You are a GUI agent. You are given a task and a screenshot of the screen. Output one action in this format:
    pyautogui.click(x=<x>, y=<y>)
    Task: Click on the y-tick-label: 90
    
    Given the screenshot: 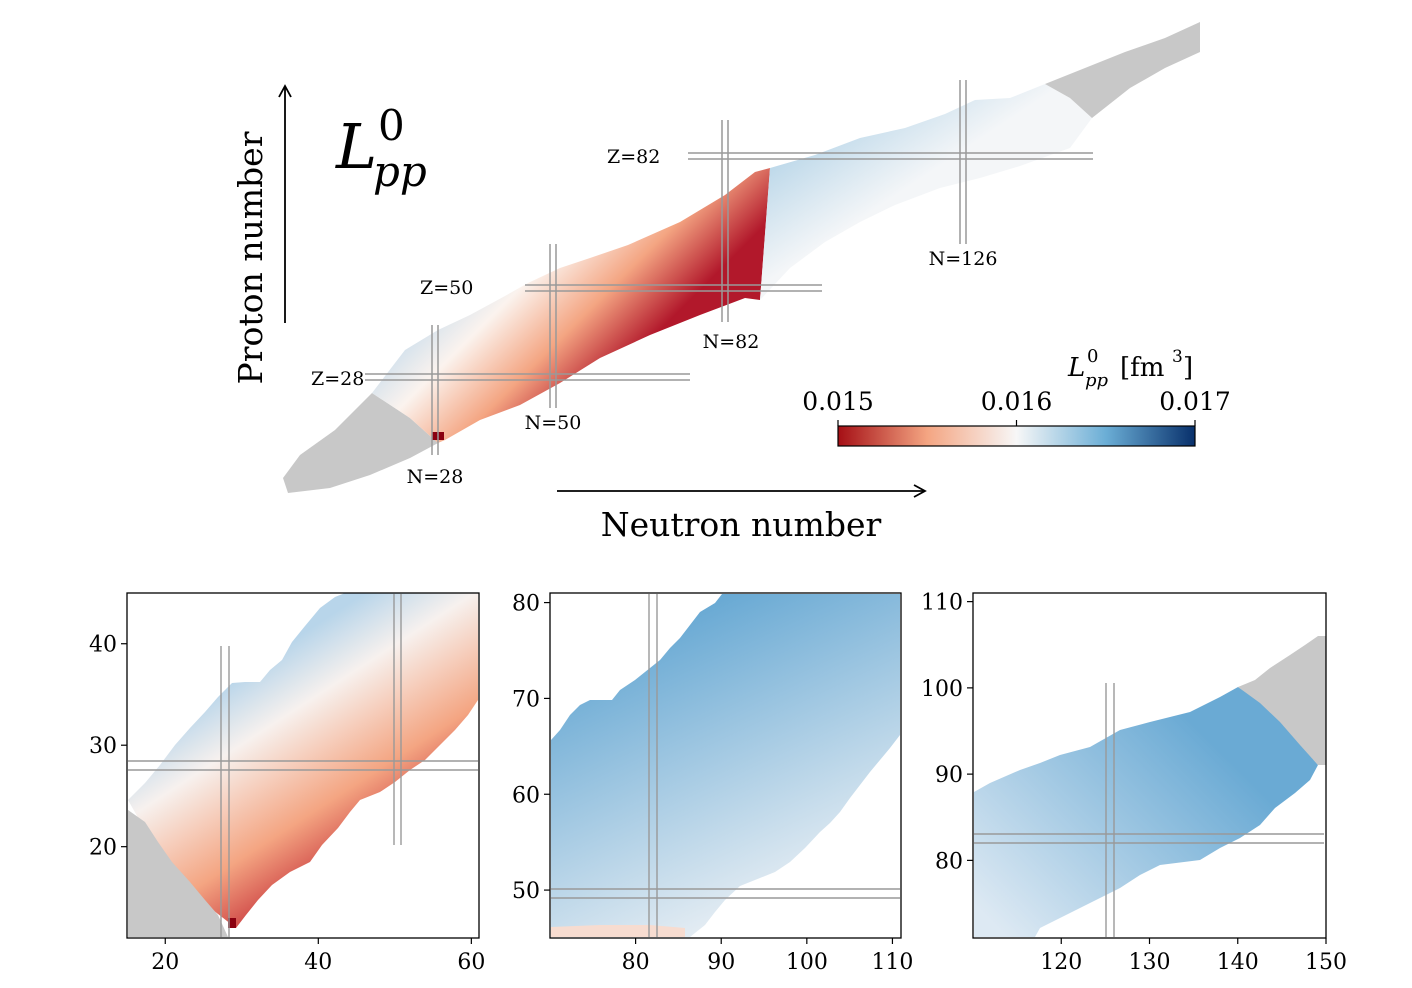 What is the action you would take?
    pyautogui.click(x=949, y=775)
    